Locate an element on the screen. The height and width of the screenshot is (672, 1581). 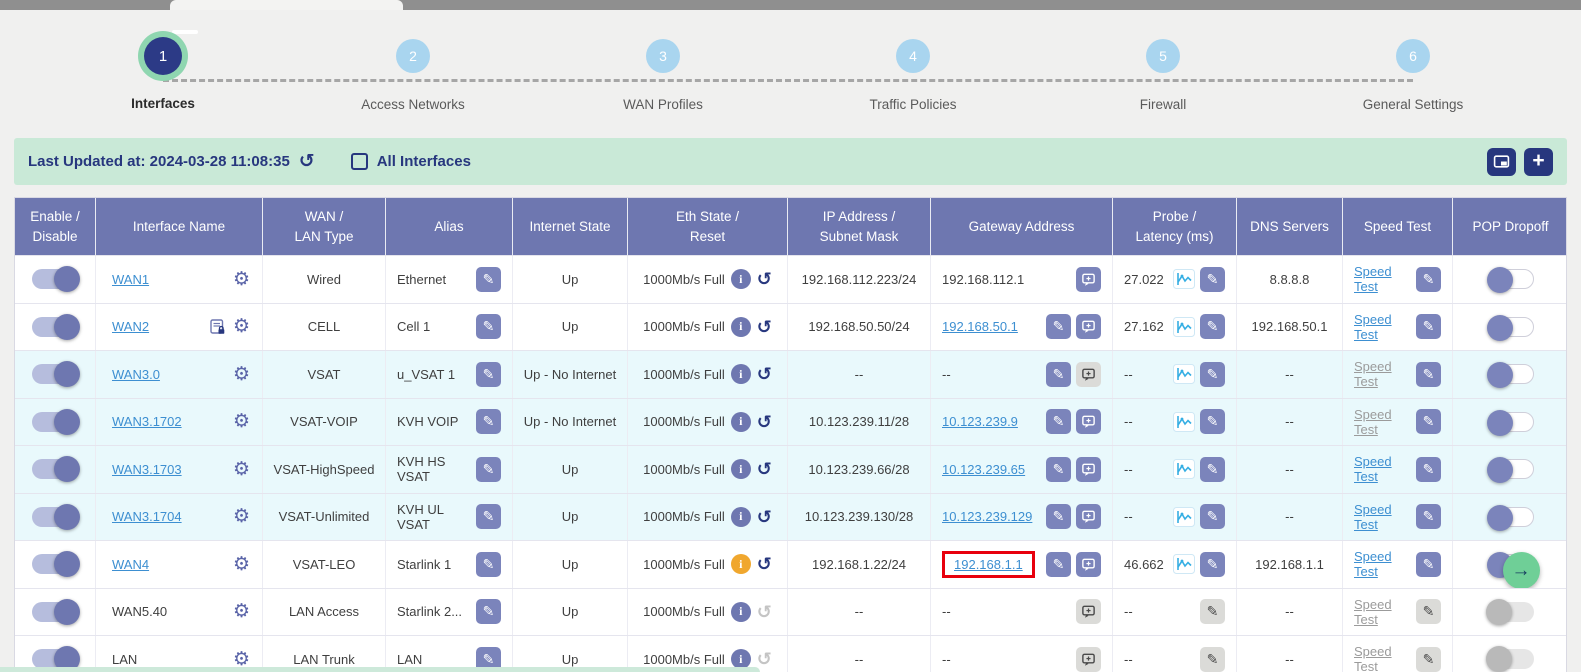
window-view-button is located at coordinates (1501, 161).